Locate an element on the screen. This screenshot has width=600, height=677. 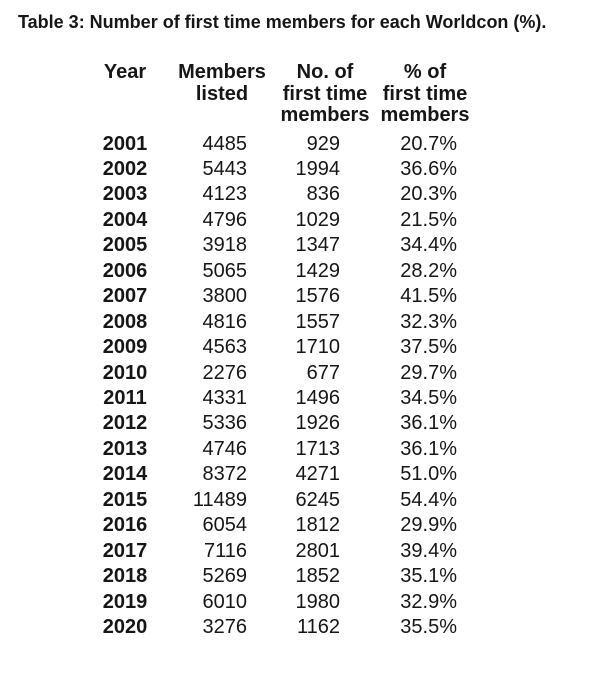
first-time-percent-cell: 54.4% is located at coordinates (428, 499).